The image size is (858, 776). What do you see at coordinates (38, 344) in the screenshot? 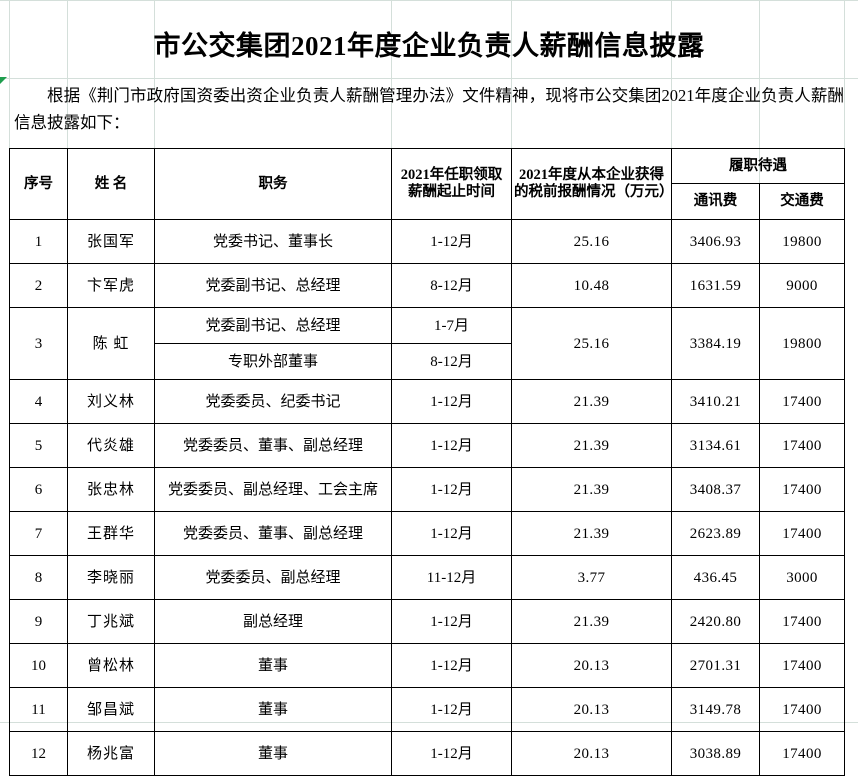
I see `cell-seq: 3` at bounding box center [38, 344].